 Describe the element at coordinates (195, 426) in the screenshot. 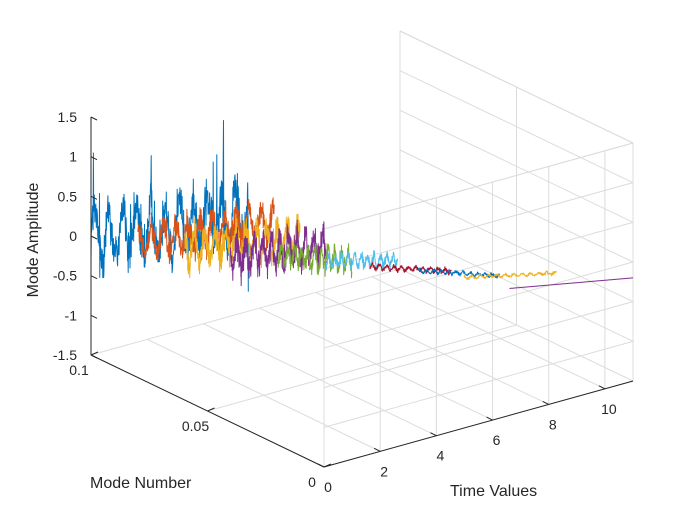

I see `y-tick-label: 0.05` at that location.